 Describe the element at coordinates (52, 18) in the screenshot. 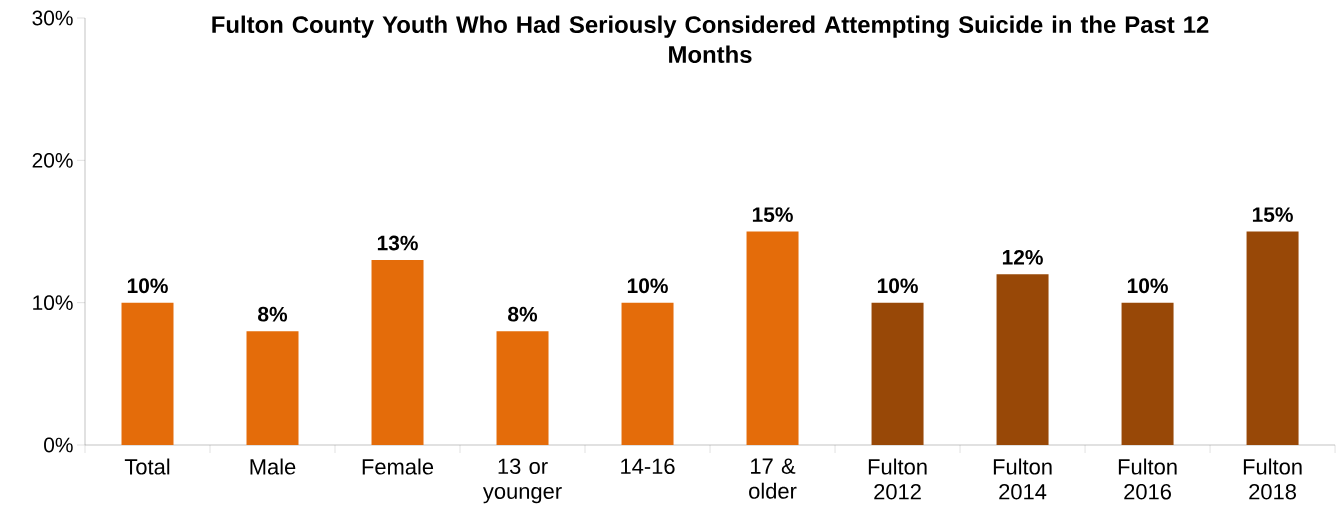

I see `y-tick-label: 30%` at that location.